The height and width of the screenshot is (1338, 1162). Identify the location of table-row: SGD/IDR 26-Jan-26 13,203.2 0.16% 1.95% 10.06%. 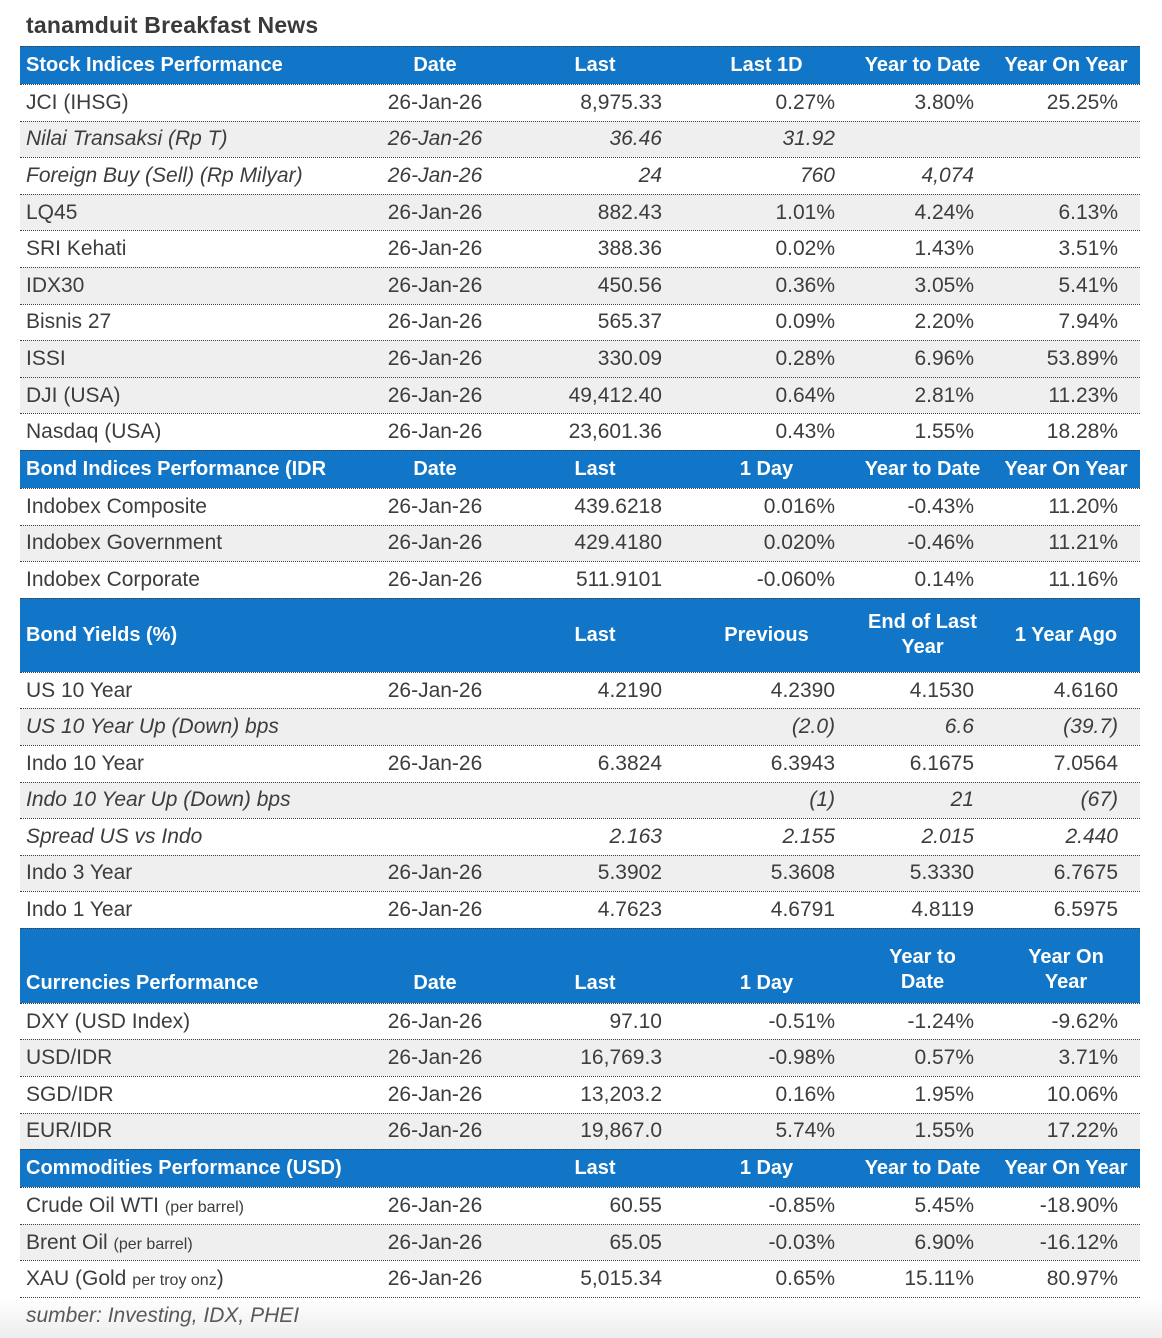
(580, 1094).